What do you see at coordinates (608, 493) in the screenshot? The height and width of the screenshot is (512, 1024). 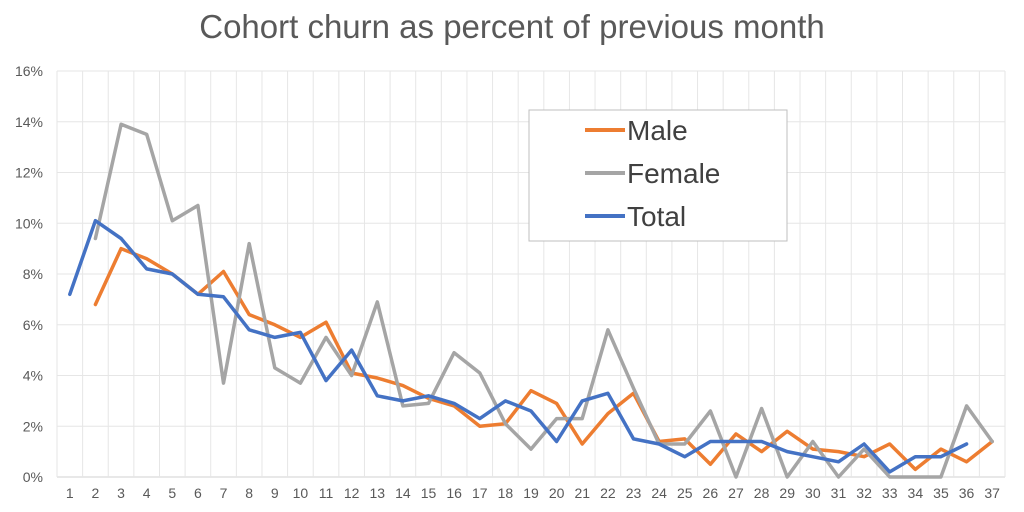 I see `x-tick-label: 22` at bounding box center [608, 493].